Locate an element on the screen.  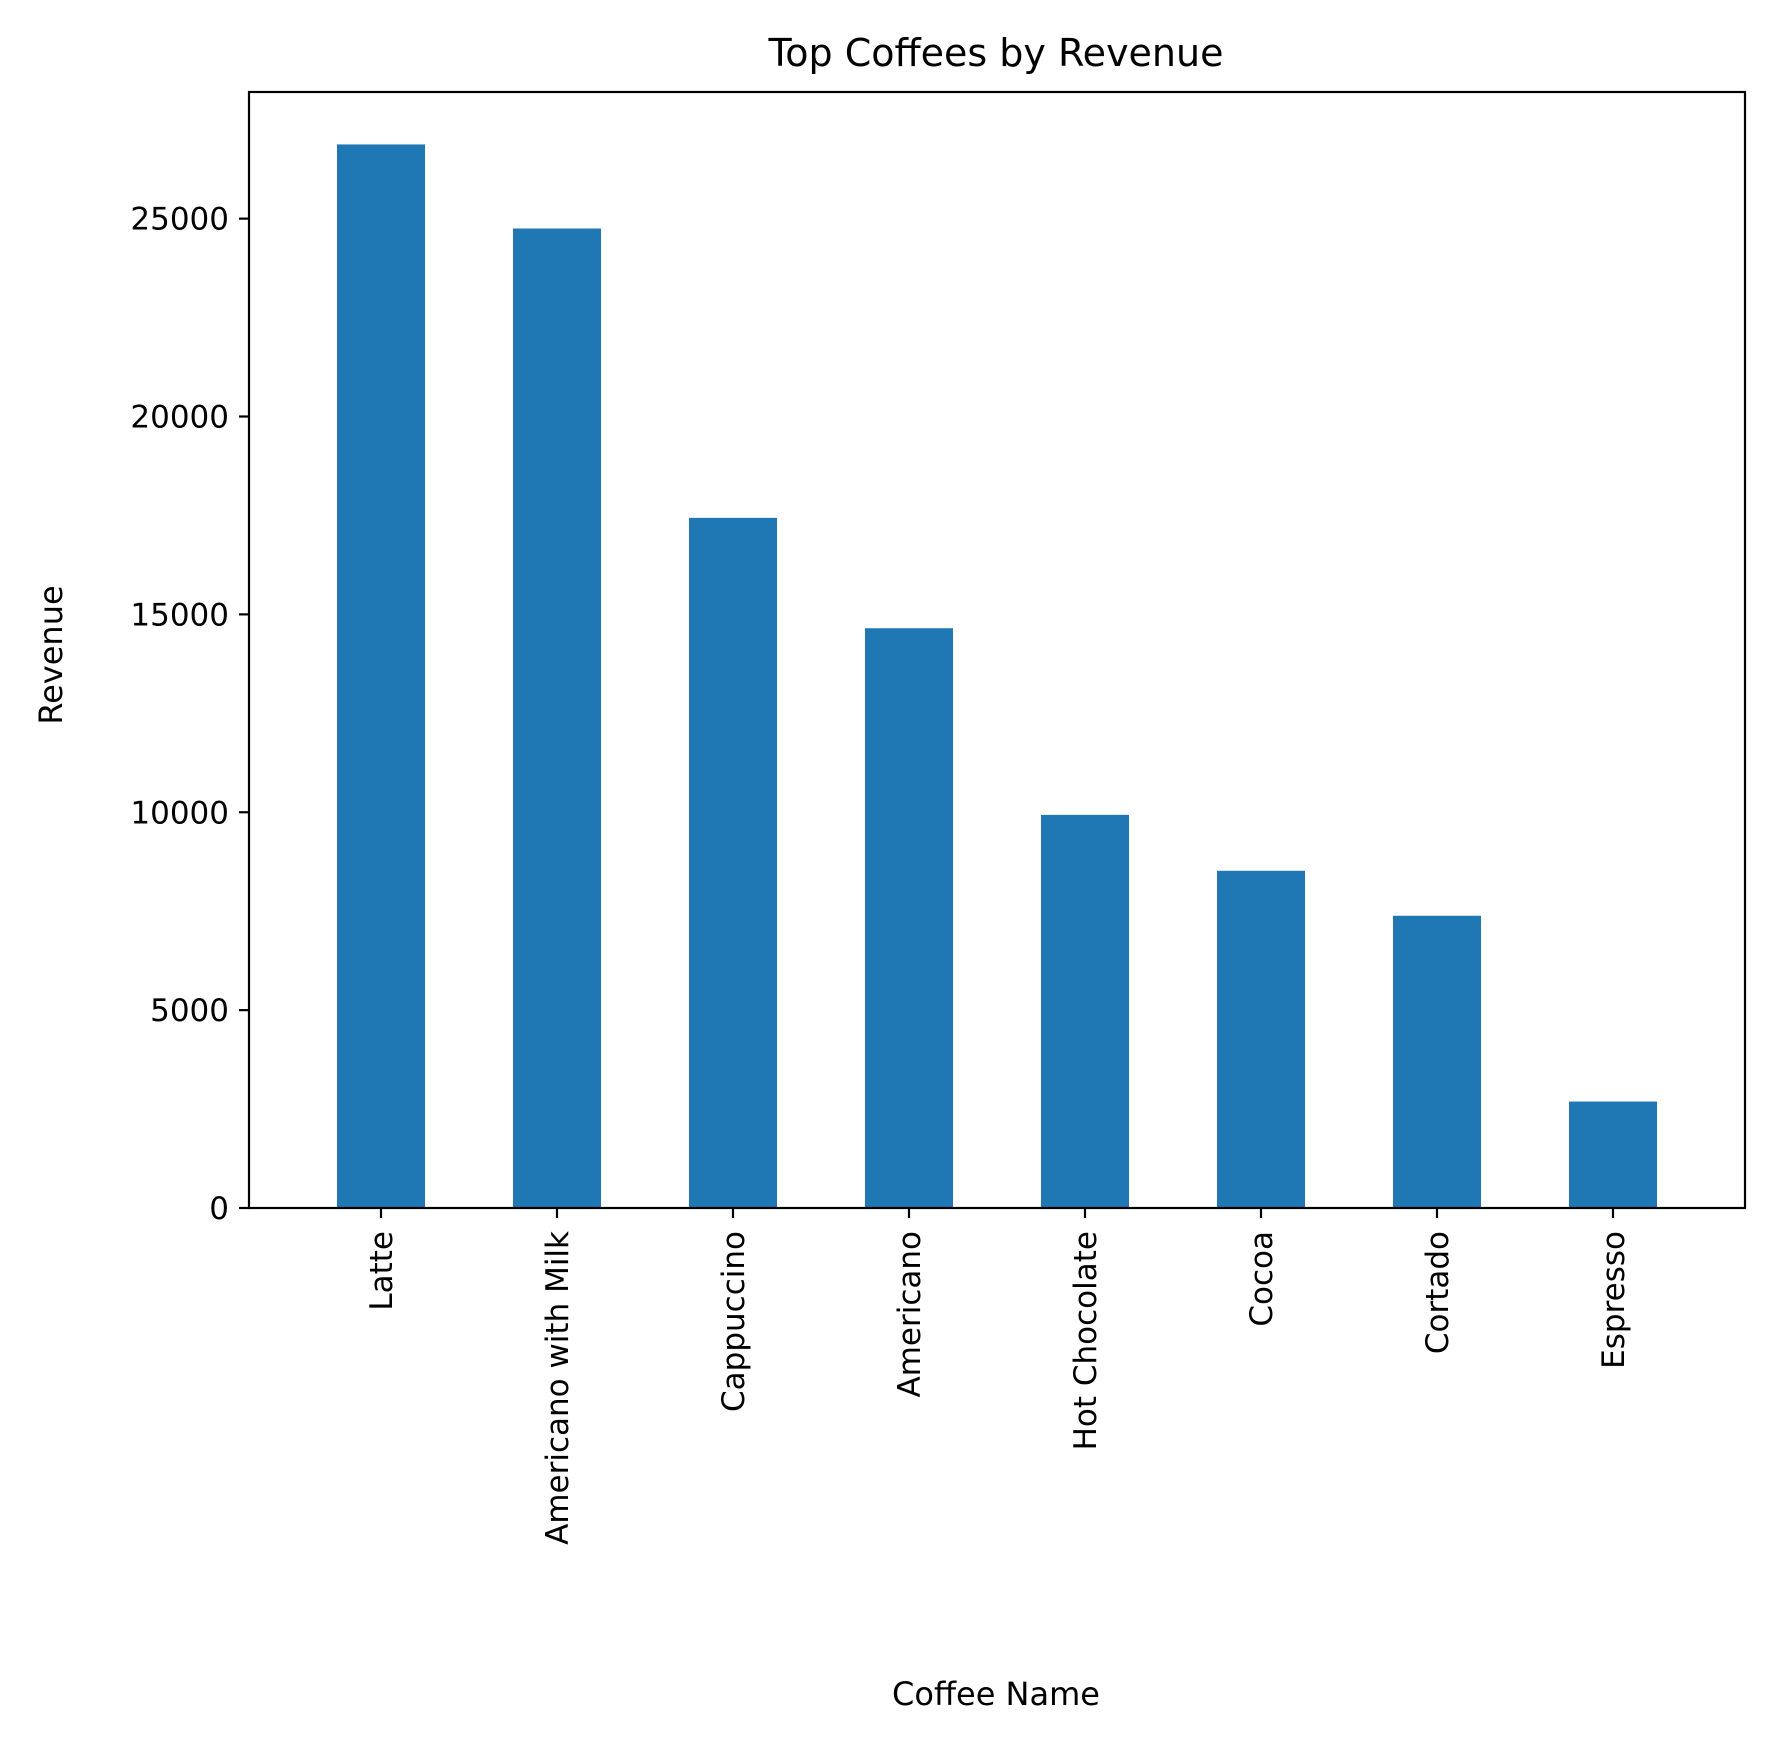
chart-title: Top Coffees by Revenue is located at coordinates (996, 53).